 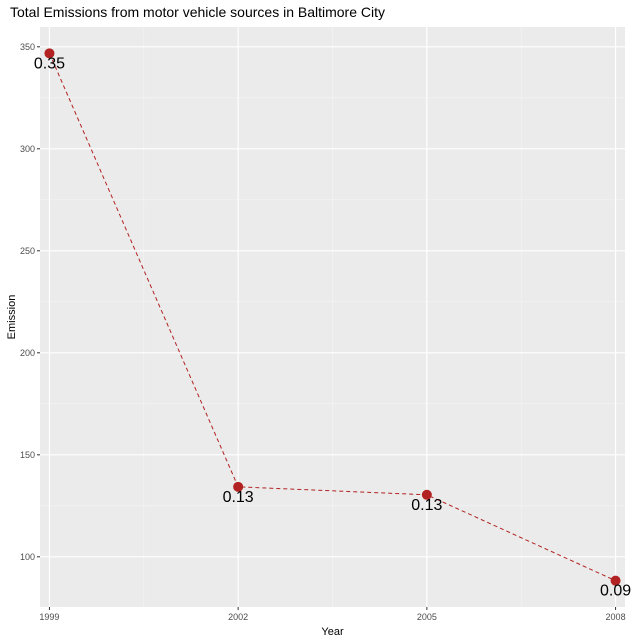 I want to click on y-axis-title: Emission, so click(x=12, y=317).